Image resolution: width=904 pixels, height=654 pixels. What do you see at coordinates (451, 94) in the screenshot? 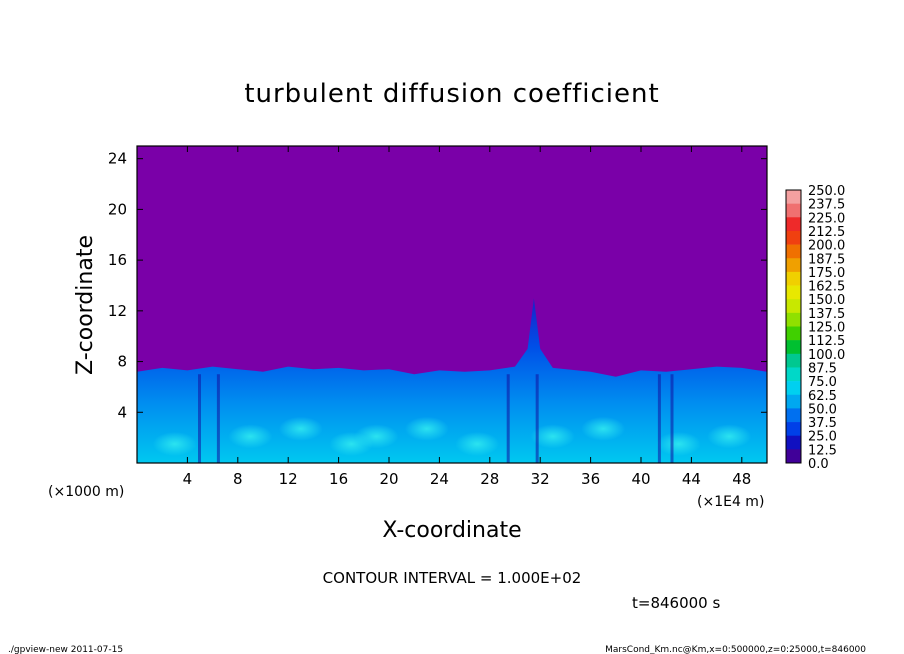
I see `chart-title: turbulent diffusion coefficient` at bounding box center [451, 94].